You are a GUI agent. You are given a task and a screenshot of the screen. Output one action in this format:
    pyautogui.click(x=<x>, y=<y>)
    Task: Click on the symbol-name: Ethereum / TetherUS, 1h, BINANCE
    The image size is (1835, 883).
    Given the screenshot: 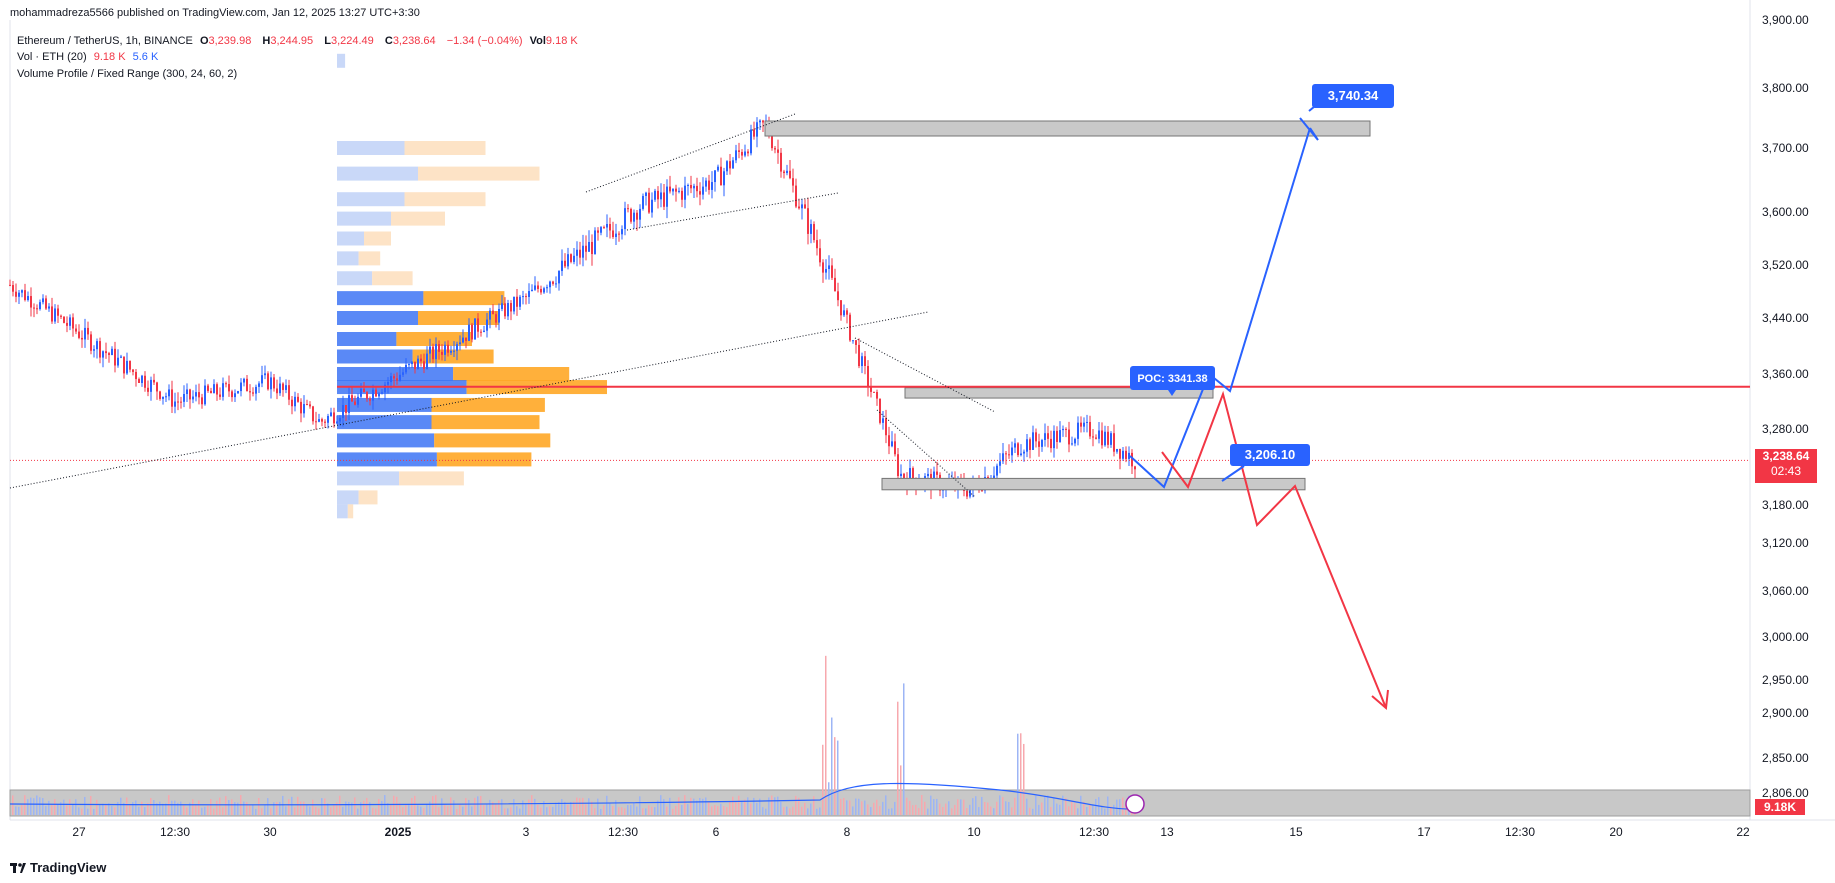 What is the action you would take?
    pyautogui.click(x=105, y=41)
    